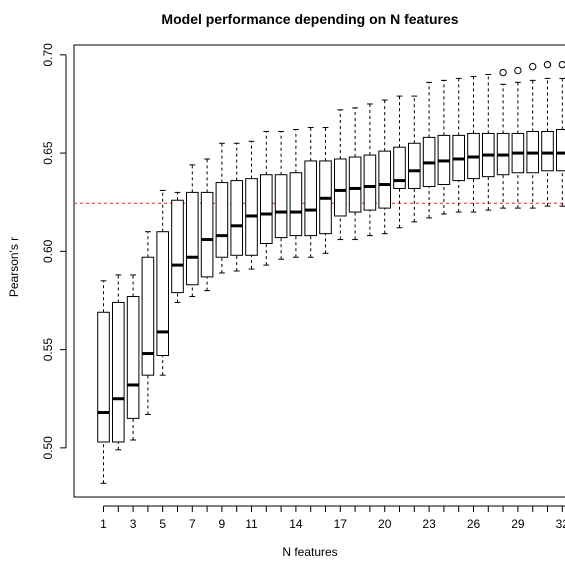 This screenshot has height=566, width=565. I want to click on x-tick-label: 32, so click(560, 524).